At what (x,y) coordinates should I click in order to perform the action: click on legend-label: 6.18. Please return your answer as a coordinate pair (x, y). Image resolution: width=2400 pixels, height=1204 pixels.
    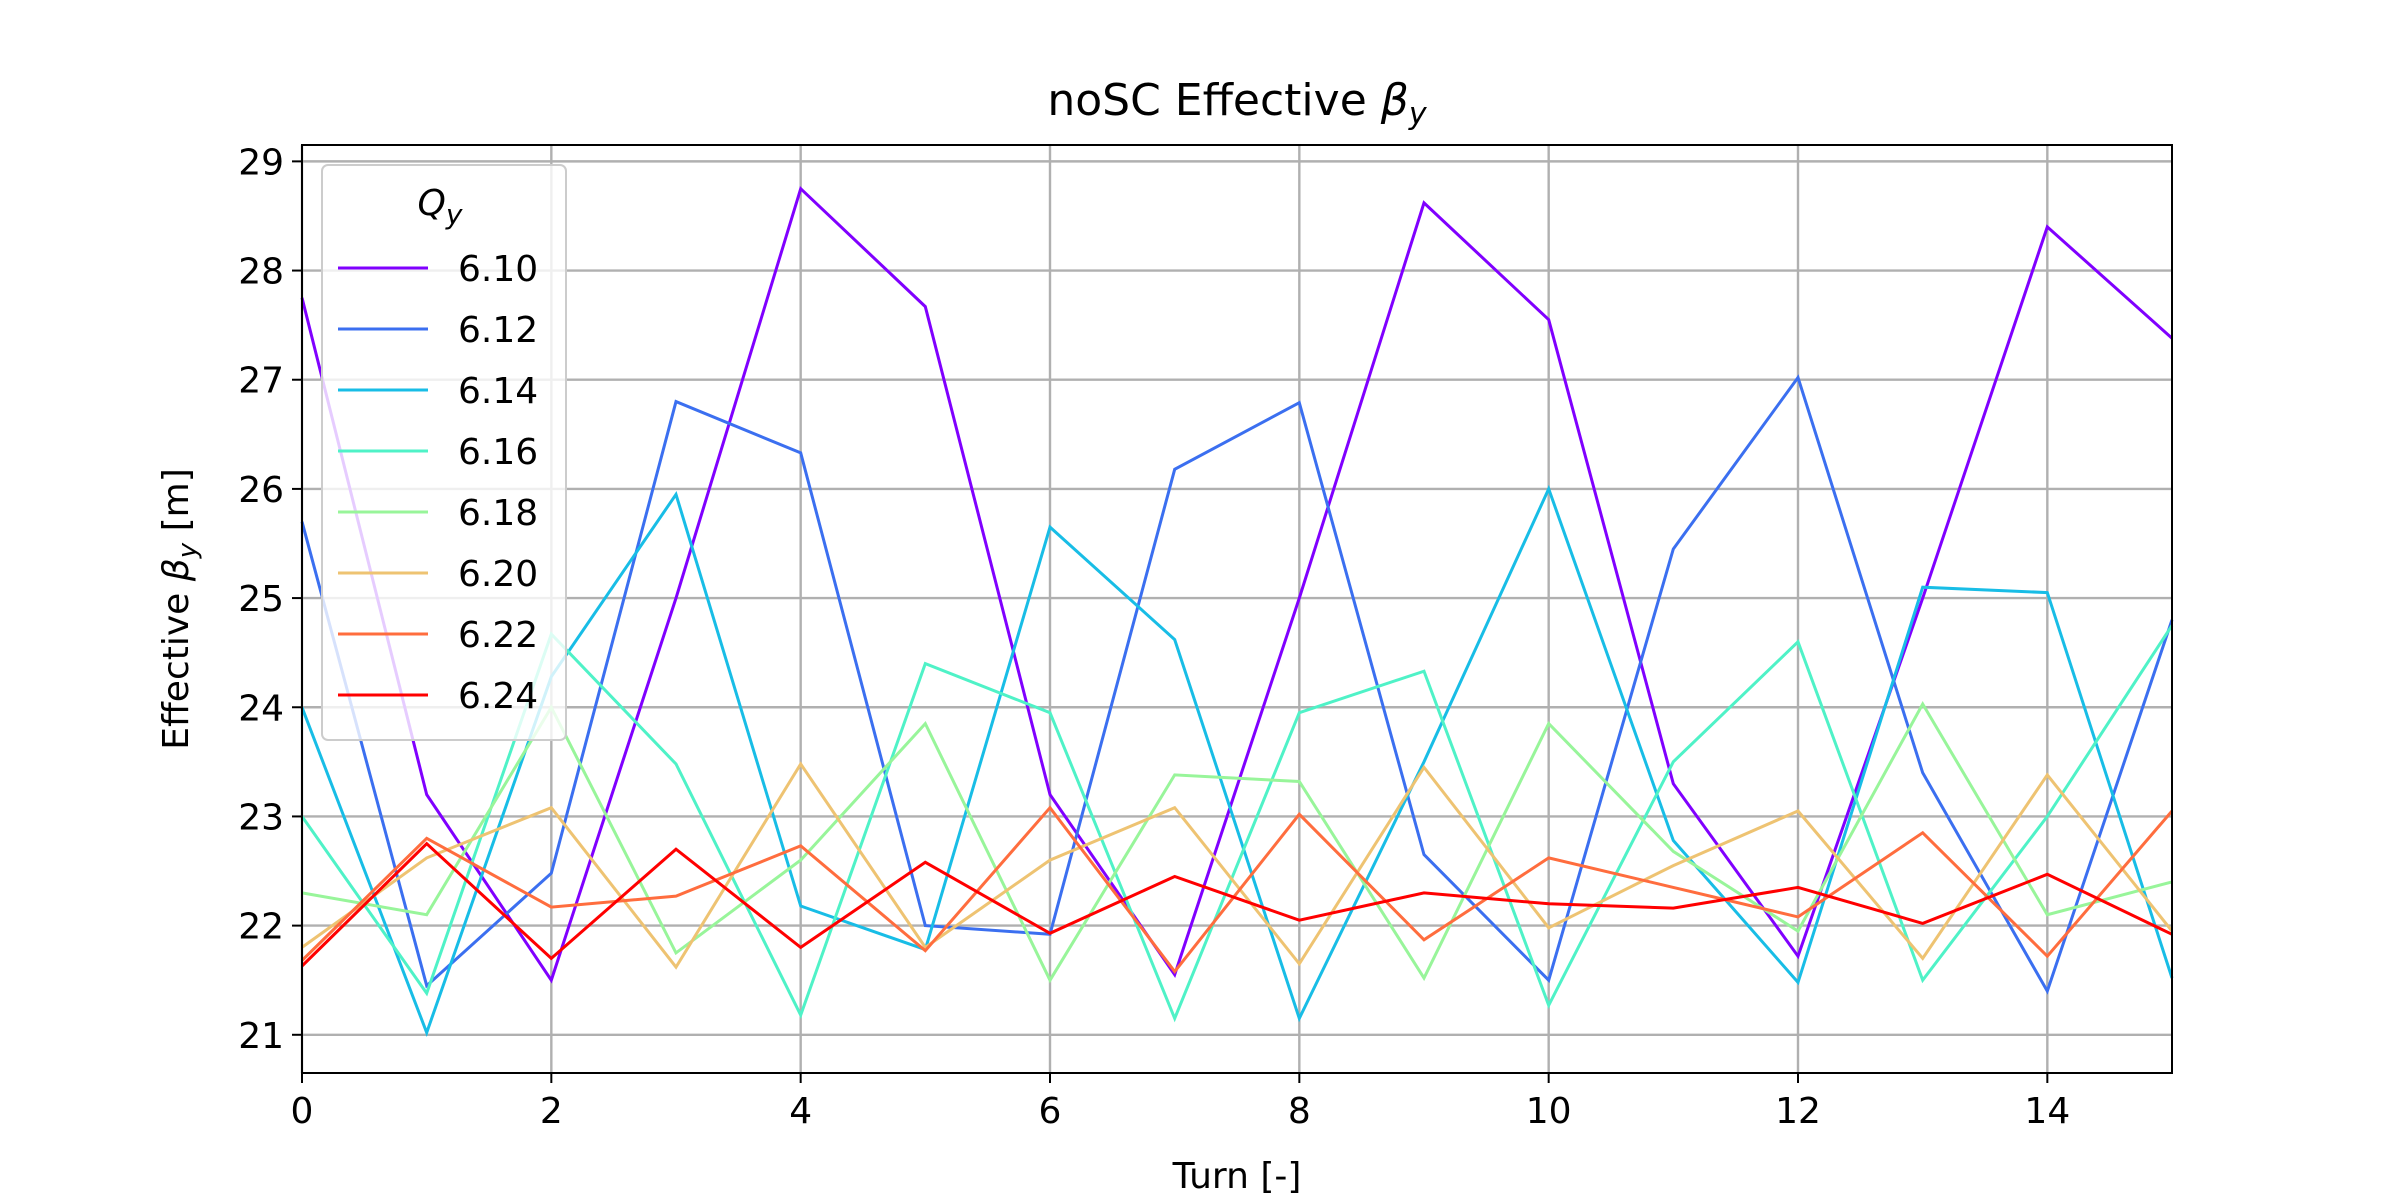
    Looking at the image, I should click on (498, 513).